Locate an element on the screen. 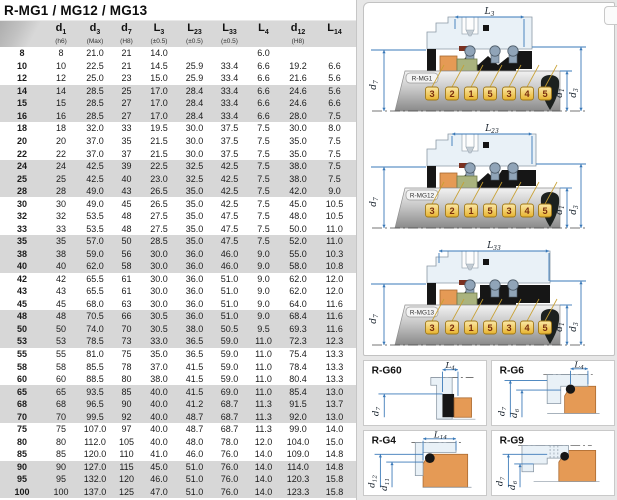 This screenshot has height=500, width=617. cell: 32.5 is located at coordinates (194, 178).